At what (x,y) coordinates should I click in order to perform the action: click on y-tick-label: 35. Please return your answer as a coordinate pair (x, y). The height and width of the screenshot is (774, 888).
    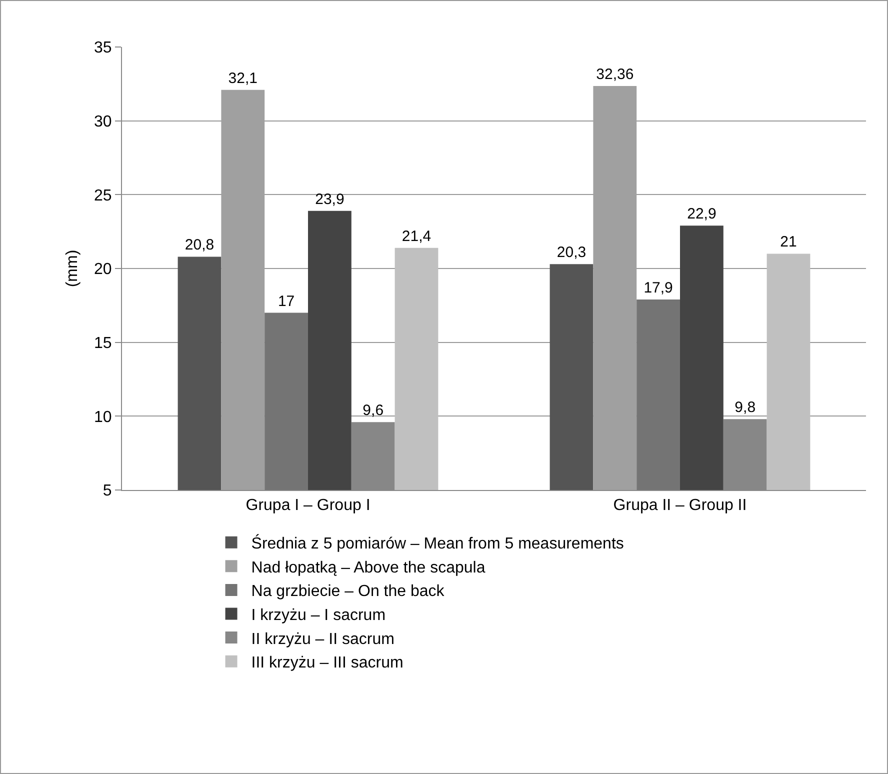
    Looking at the image, I should click on (103, 48).